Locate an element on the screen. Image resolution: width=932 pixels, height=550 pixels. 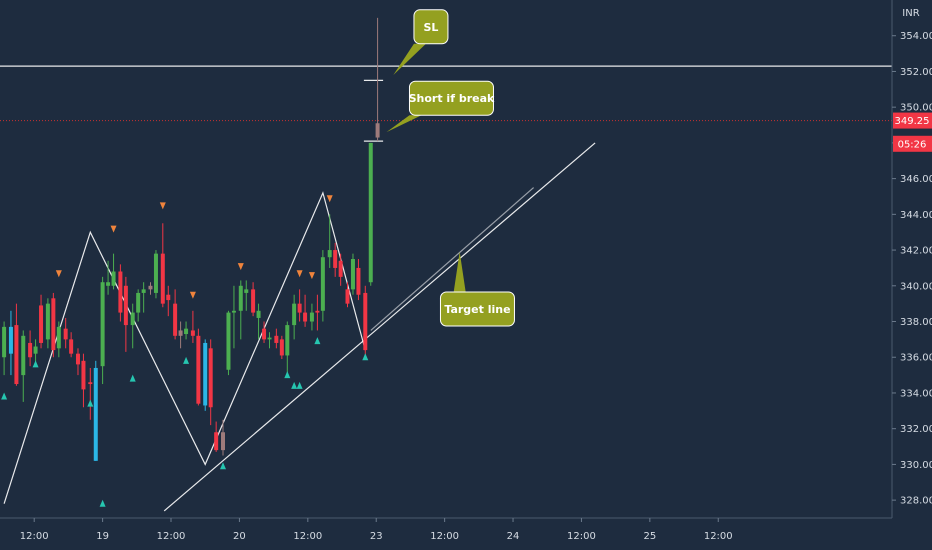
time-tick-label: 23 is located at coordinates (376, 536).